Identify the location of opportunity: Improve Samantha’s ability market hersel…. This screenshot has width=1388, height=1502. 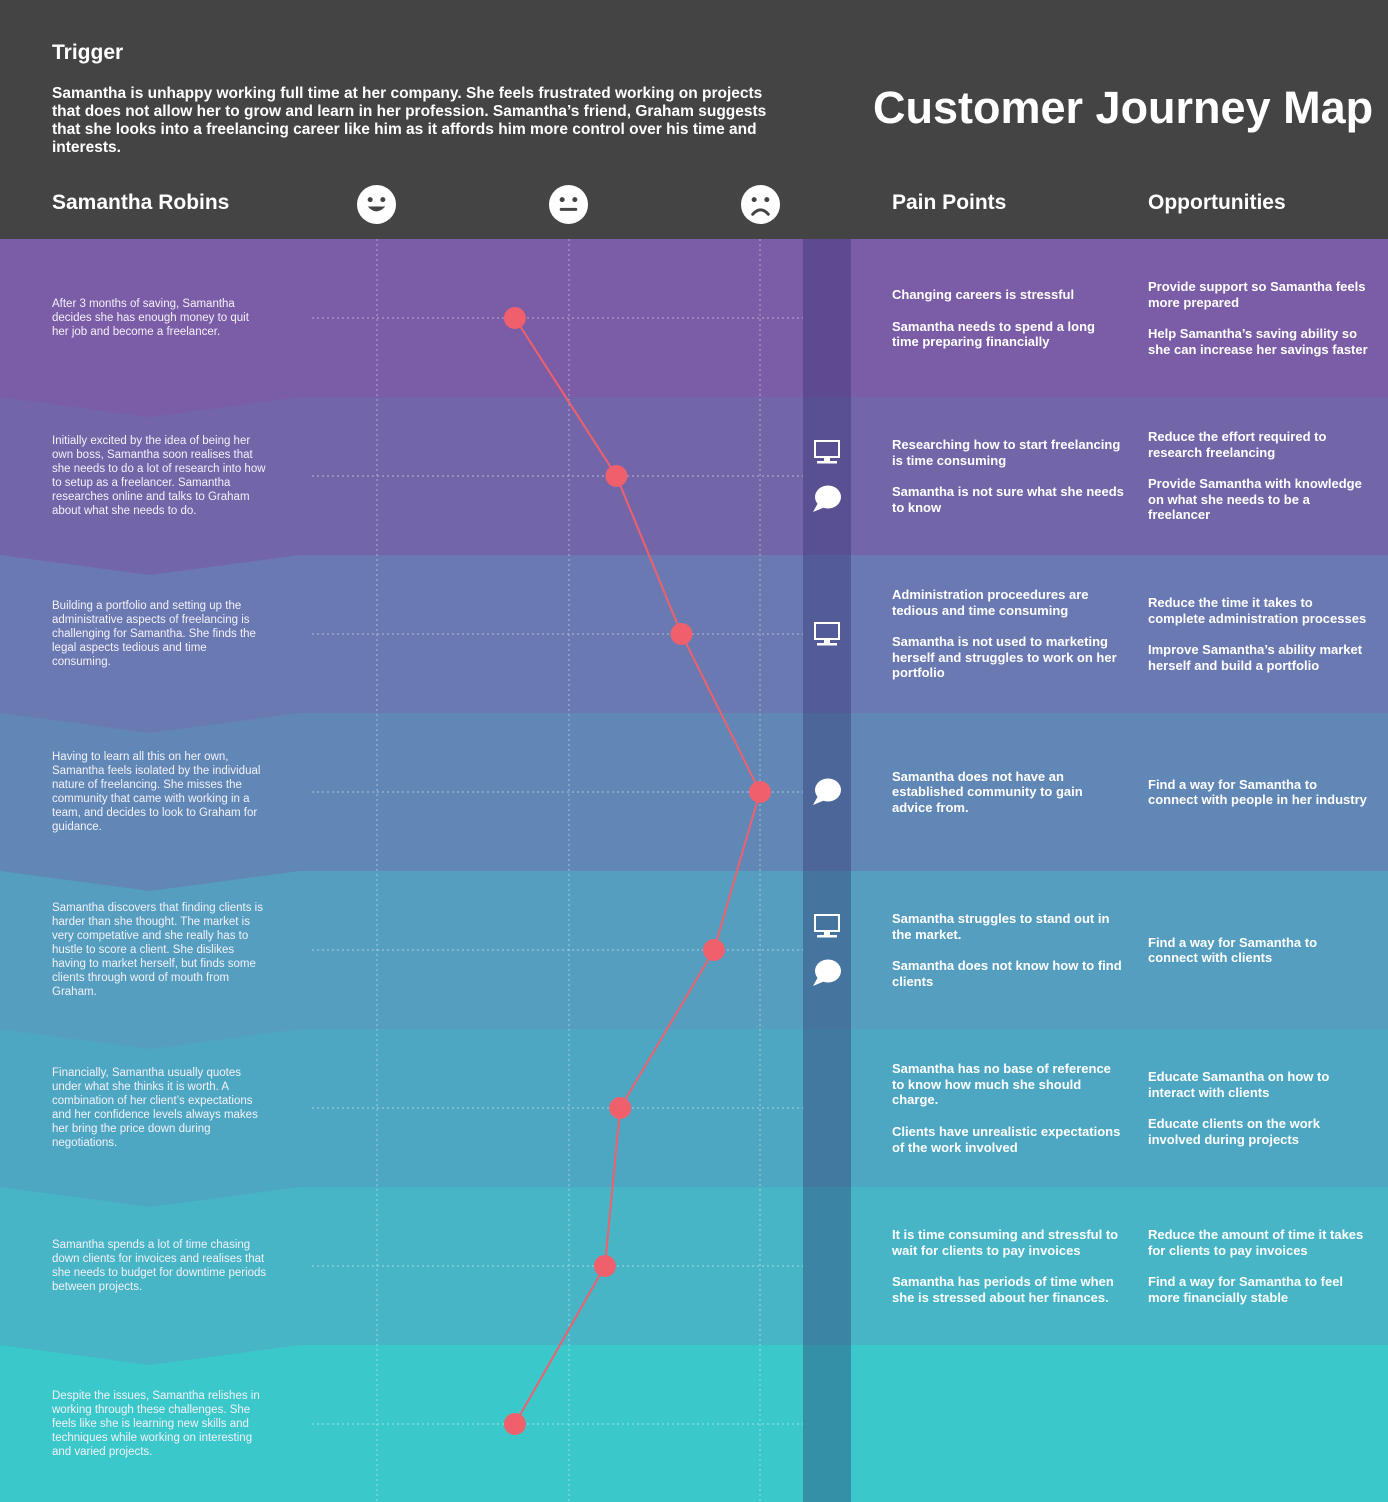
(1255, 657).